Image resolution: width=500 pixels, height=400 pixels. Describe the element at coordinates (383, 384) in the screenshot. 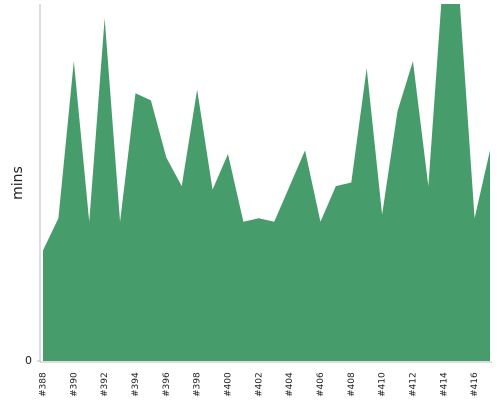

I see `x-tick-label: #410` at that location.